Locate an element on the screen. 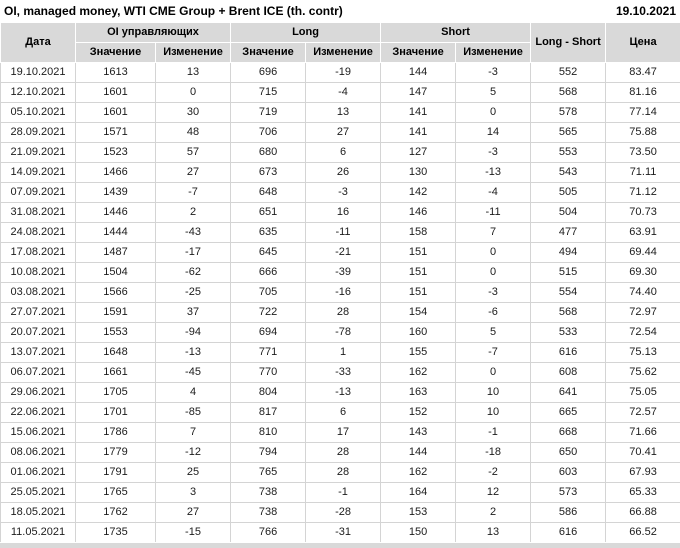 The width and height of the screenshot is (680, 548). long-short-cell: 552 is located at coordinates (568, 72).